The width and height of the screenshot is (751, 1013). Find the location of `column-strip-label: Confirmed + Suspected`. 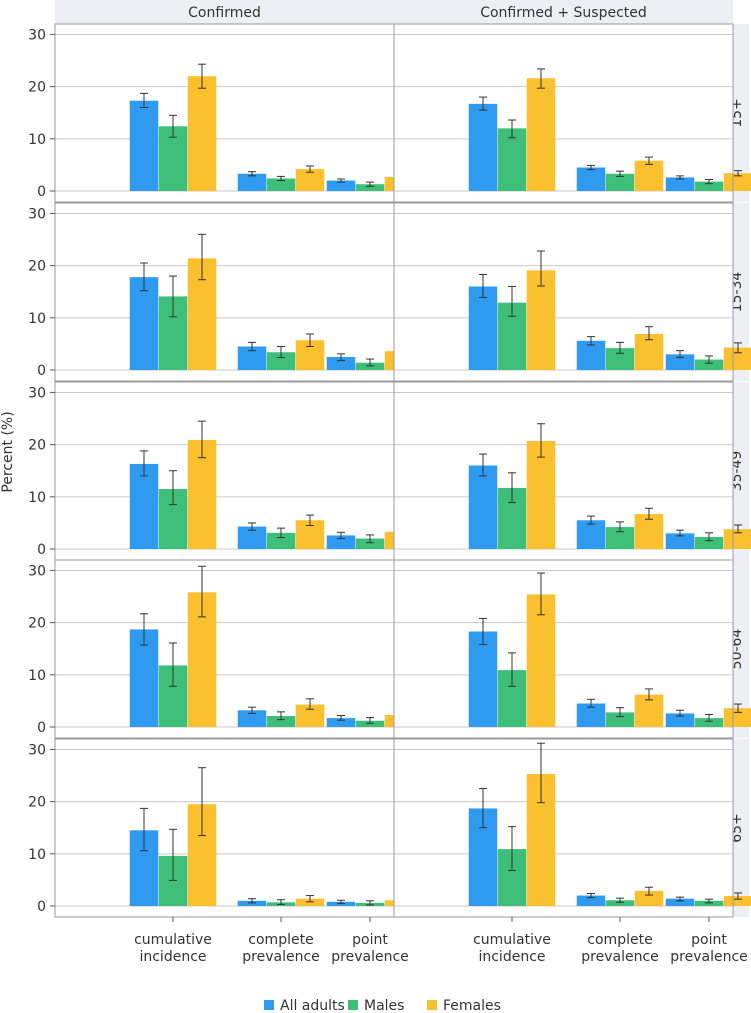

column-strip-label: Confirmed + Suspected is located at coordinates (563, 13).